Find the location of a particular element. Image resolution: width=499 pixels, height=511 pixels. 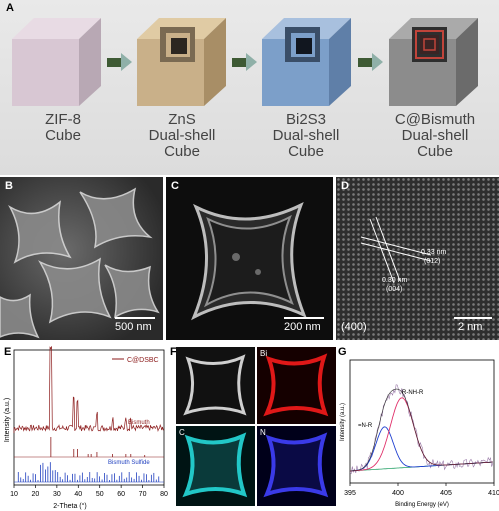

cube-label-zif8: ZIF-8 Cube is located at coordinates (63, 128).